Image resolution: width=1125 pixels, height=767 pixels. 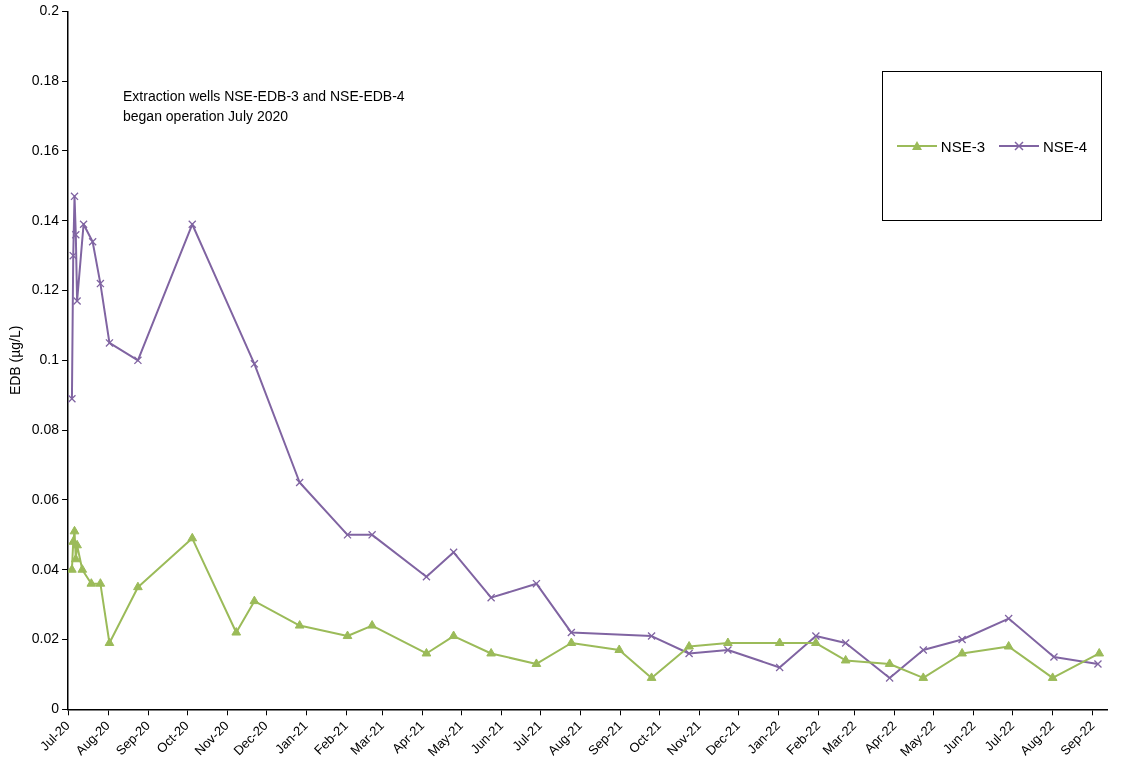 What do you see at coordinates (45, 149) in the screenshot?
I see `y-tick-label: 0.16` at bounding box center [45, 149].